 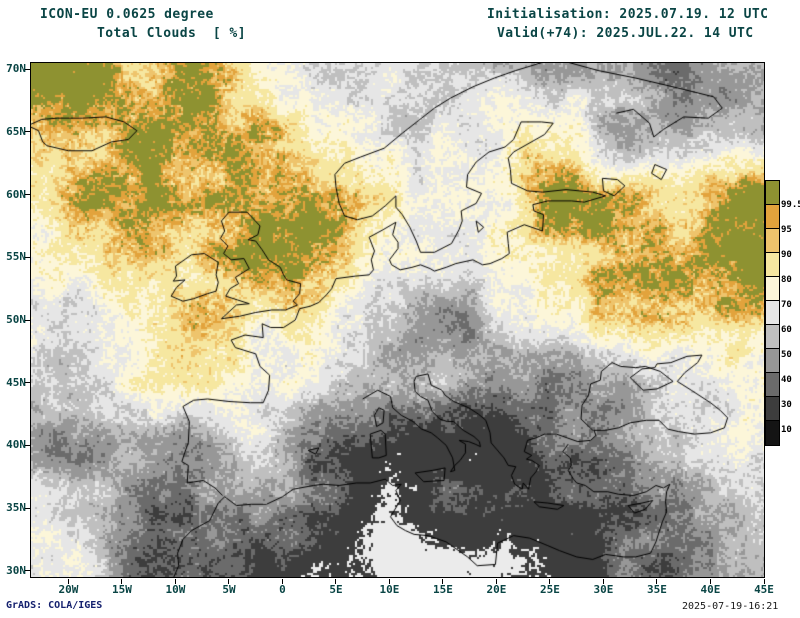 What do you see at coordinates (16, 508) in the screenshot?
I see `lat-tick-label: 35N` at bounding box center [16, 508].